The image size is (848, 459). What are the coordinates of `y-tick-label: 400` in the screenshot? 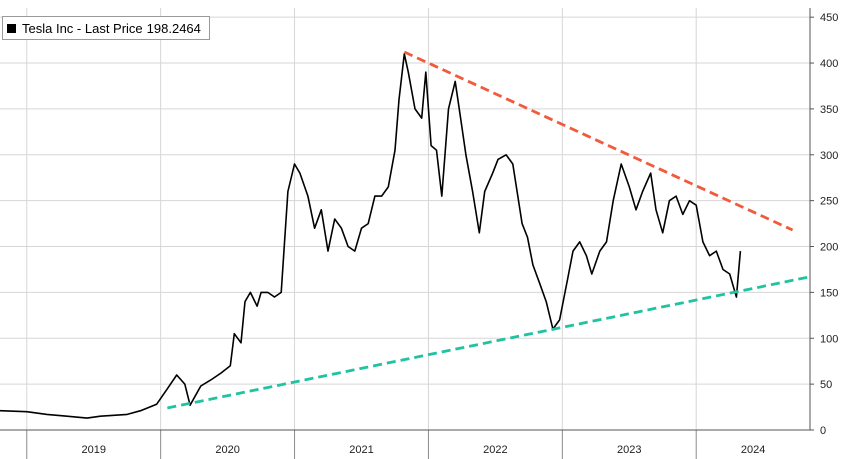 It's located at (829, 64).